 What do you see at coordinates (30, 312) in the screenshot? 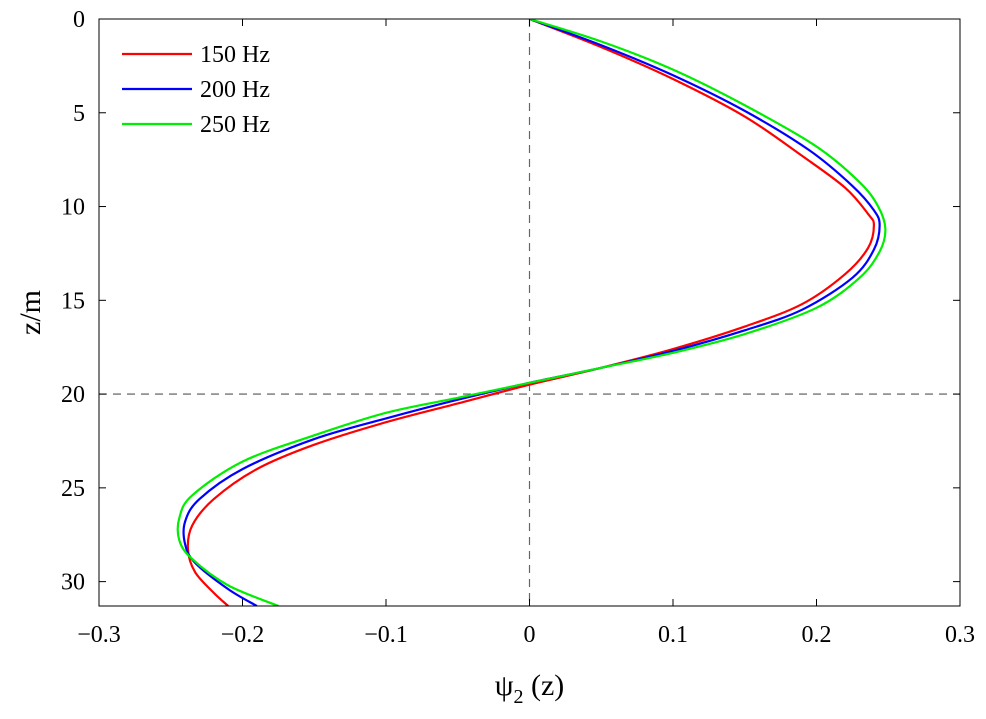
I see `y-axis-label: z/m` at bounding box center [30, 312].